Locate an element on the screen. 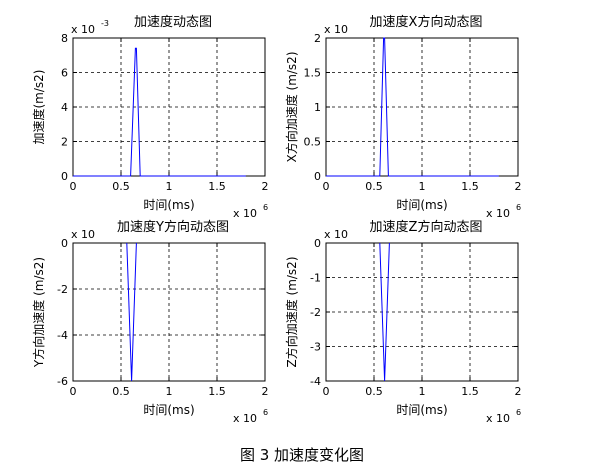 The height and width of the screenshot is (470, 604). chart-title: 加速度Z方向动态图 is located at coordinates (426, 227).